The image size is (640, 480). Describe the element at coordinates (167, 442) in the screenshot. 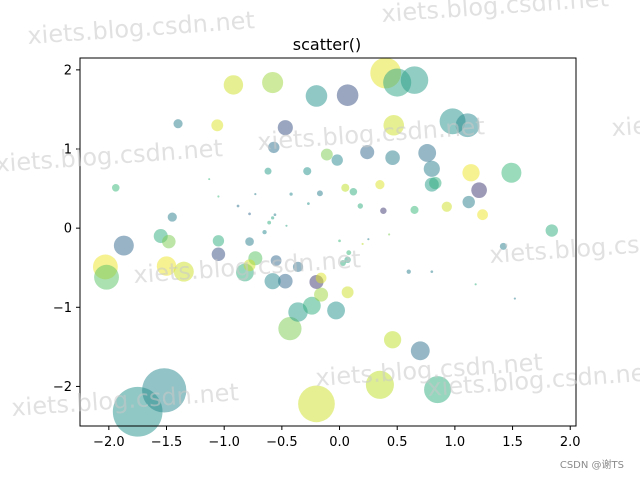

I see `x-tick-label: −1.5` at that location.